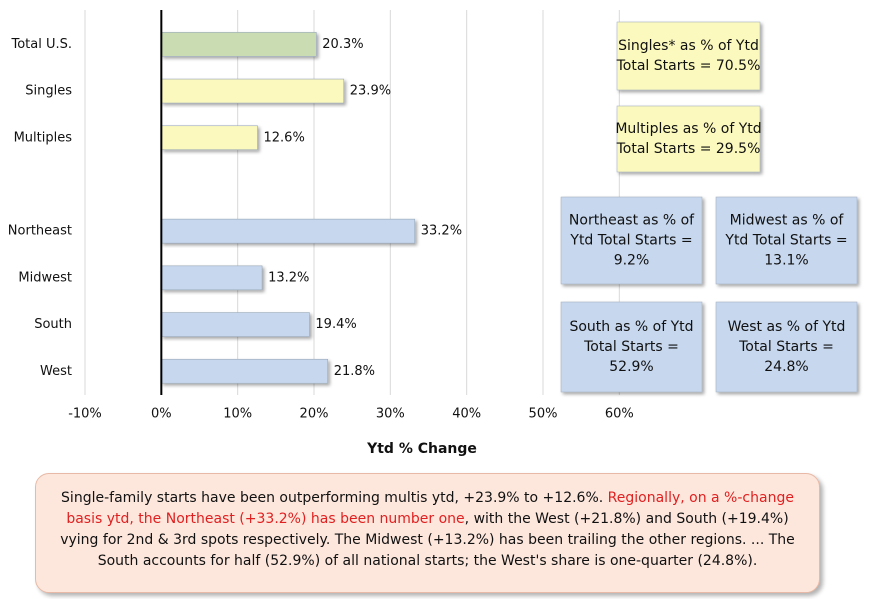 The height and width of the screenshot is (599, 870). Describe the element at coordinates (632, 261) in the screenshot. I see `annotation-text: 9.2%` at that location.